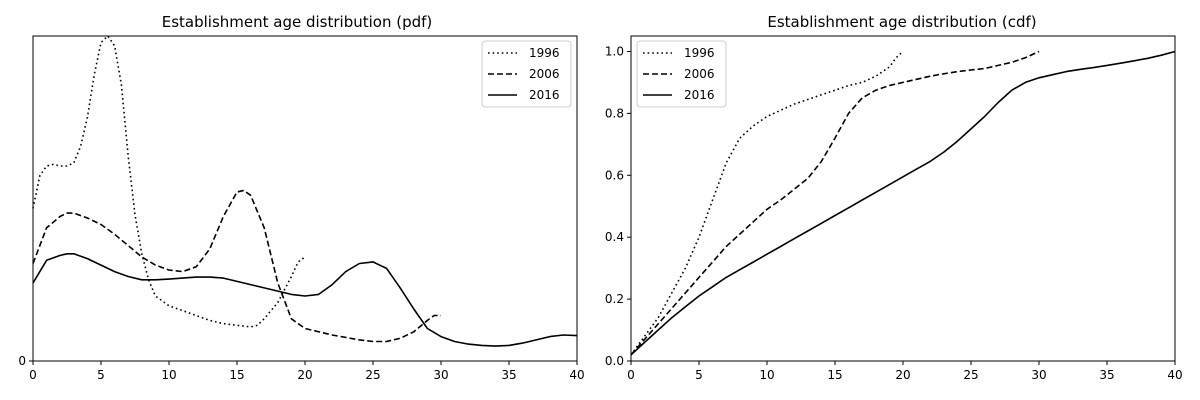  Describe the element at coordinates (699, 95) in the screenshot. I see `cdf-legend-label-2016: 2016` at that location.